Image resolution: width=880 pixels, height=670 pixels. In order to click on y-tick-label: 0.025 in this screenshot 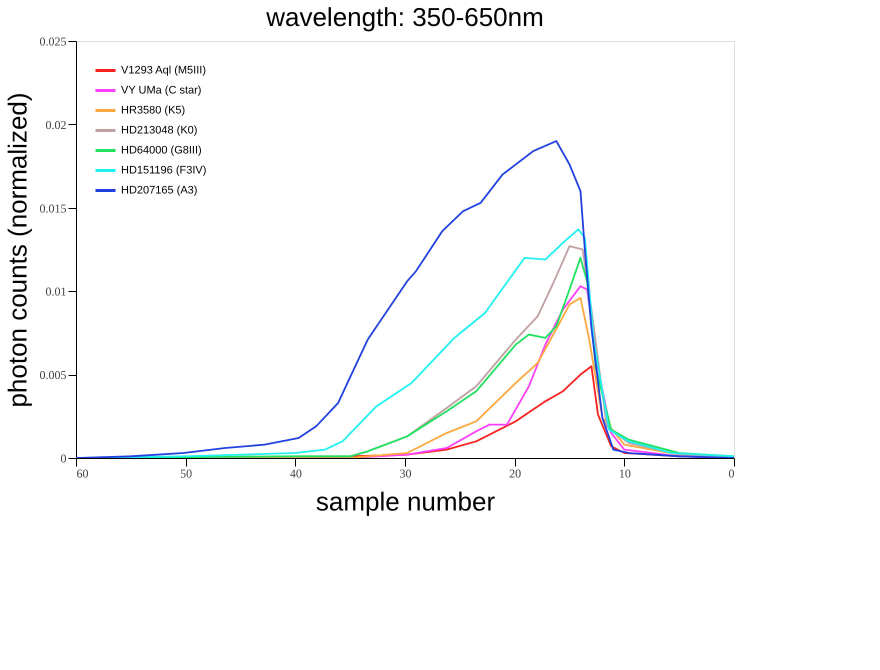, I will do `click(53, 41)`.